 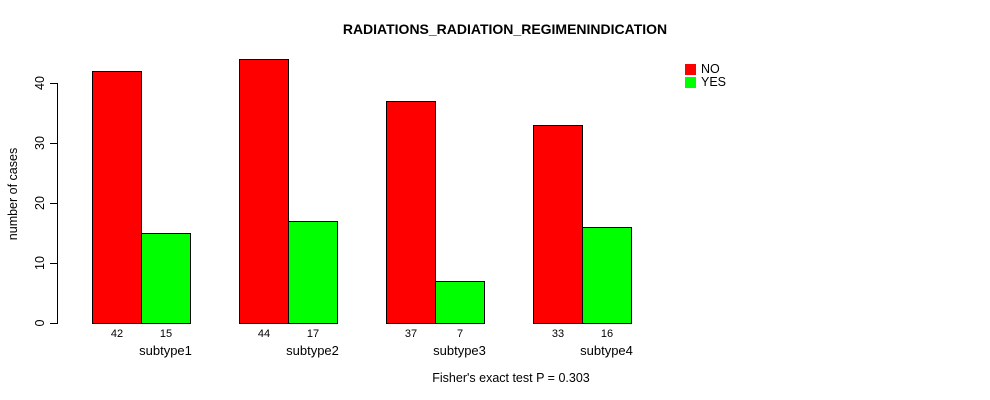 What do you see at coordinates (166, 278) in the screenshot?
I see `bar-yes-subtype1` at bounding box center [166, 278].